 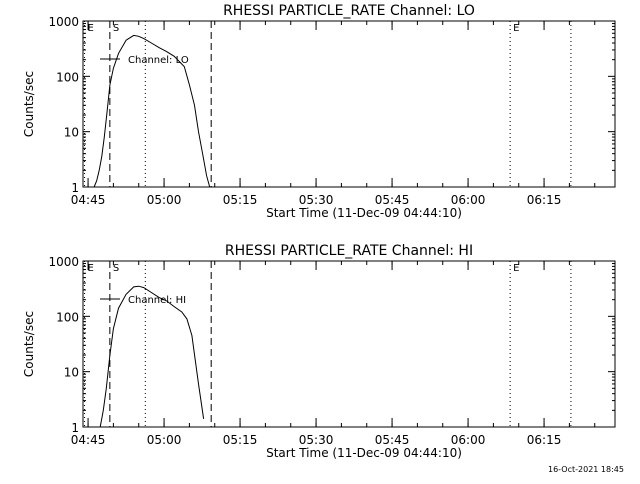 I want to click on chart-title: RHESSI PARTICLE_RATE Channel: LO, so click(x=349, y=11).